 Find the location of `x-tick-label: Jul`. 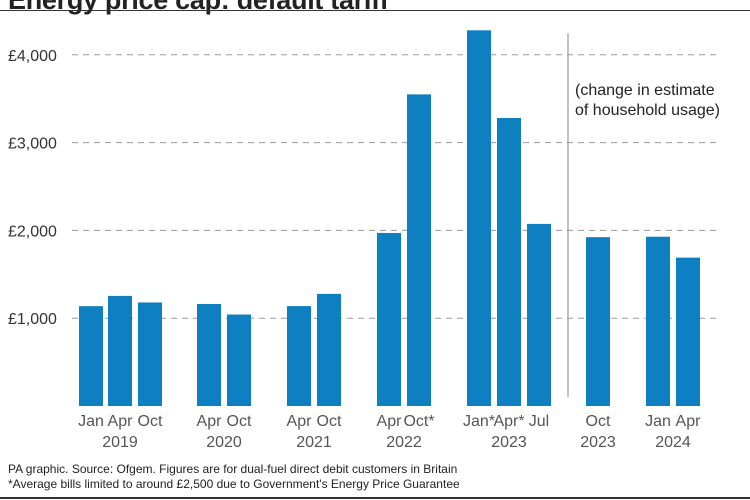

x-tick-label: Jul is located at coordinates (539, 421).